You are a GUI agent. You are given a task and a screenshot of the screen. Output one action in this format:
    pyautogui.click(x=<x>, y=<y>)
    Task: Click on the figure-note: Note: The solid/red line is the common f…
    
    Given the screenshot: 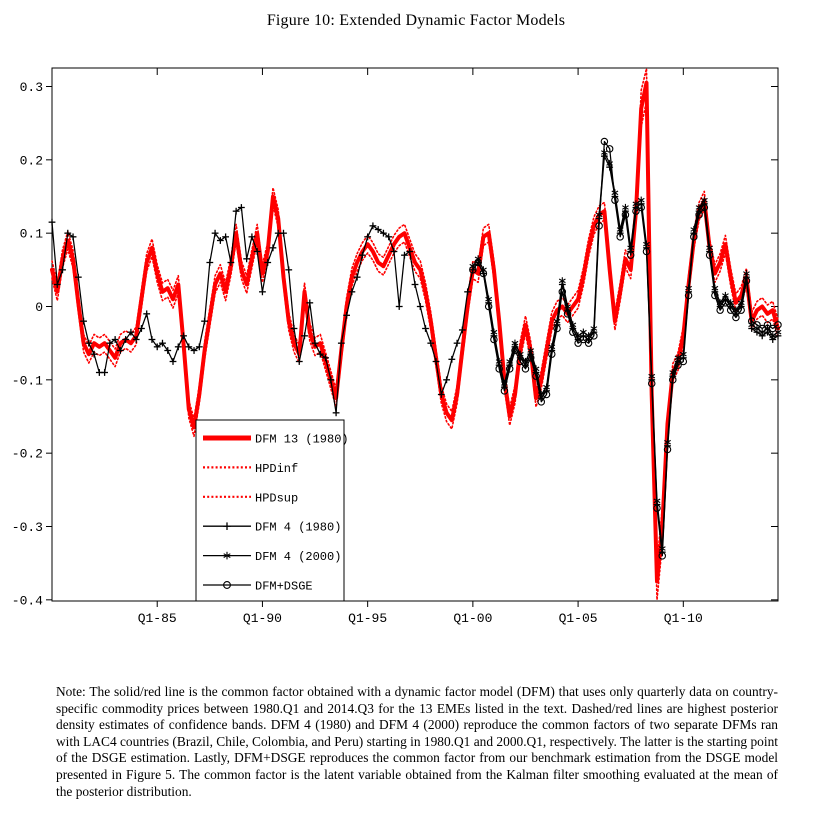 What is the action you would take?
    pyautogui.click(x=417, y=742)
    